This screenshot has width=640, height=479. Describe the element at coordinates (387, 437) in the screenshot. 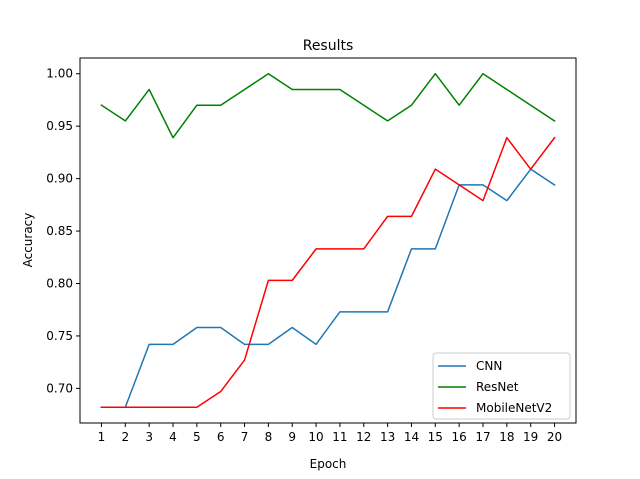

I see `x-tick-label: 13` at that location.